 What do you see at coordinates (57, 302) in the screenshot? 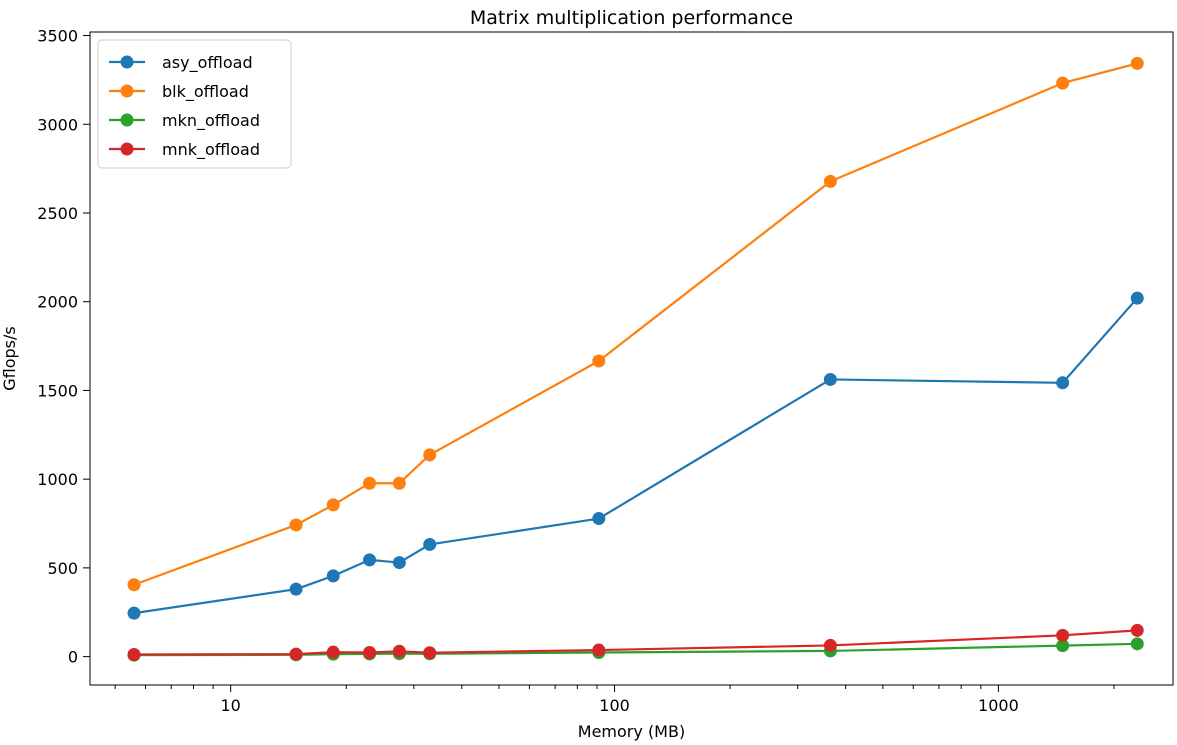
I see `y-tick-label: 2000` at bounding box center [57, 302].